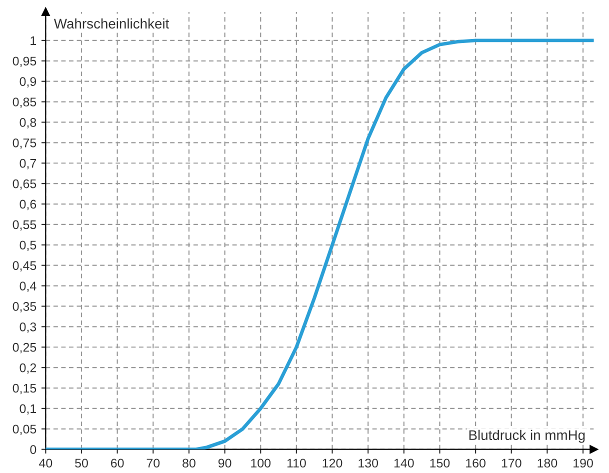 The image size is (609, 473). Describe the element at coordinates (512, 463) in the screenshot. I see `x-tick-label: 170` at that location.